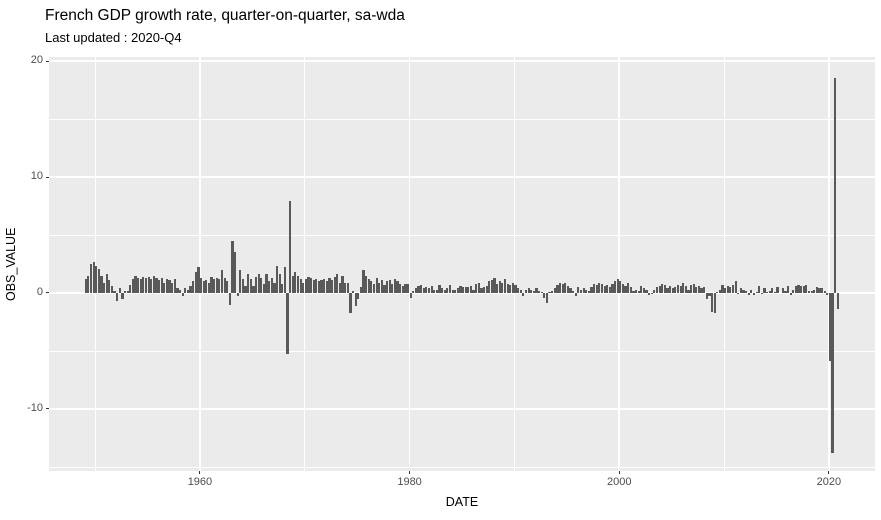  What do you see at coordinates (36, 176) in the screenshot?
I see `y-tick-label: 10` at bounding box center [36, 176].